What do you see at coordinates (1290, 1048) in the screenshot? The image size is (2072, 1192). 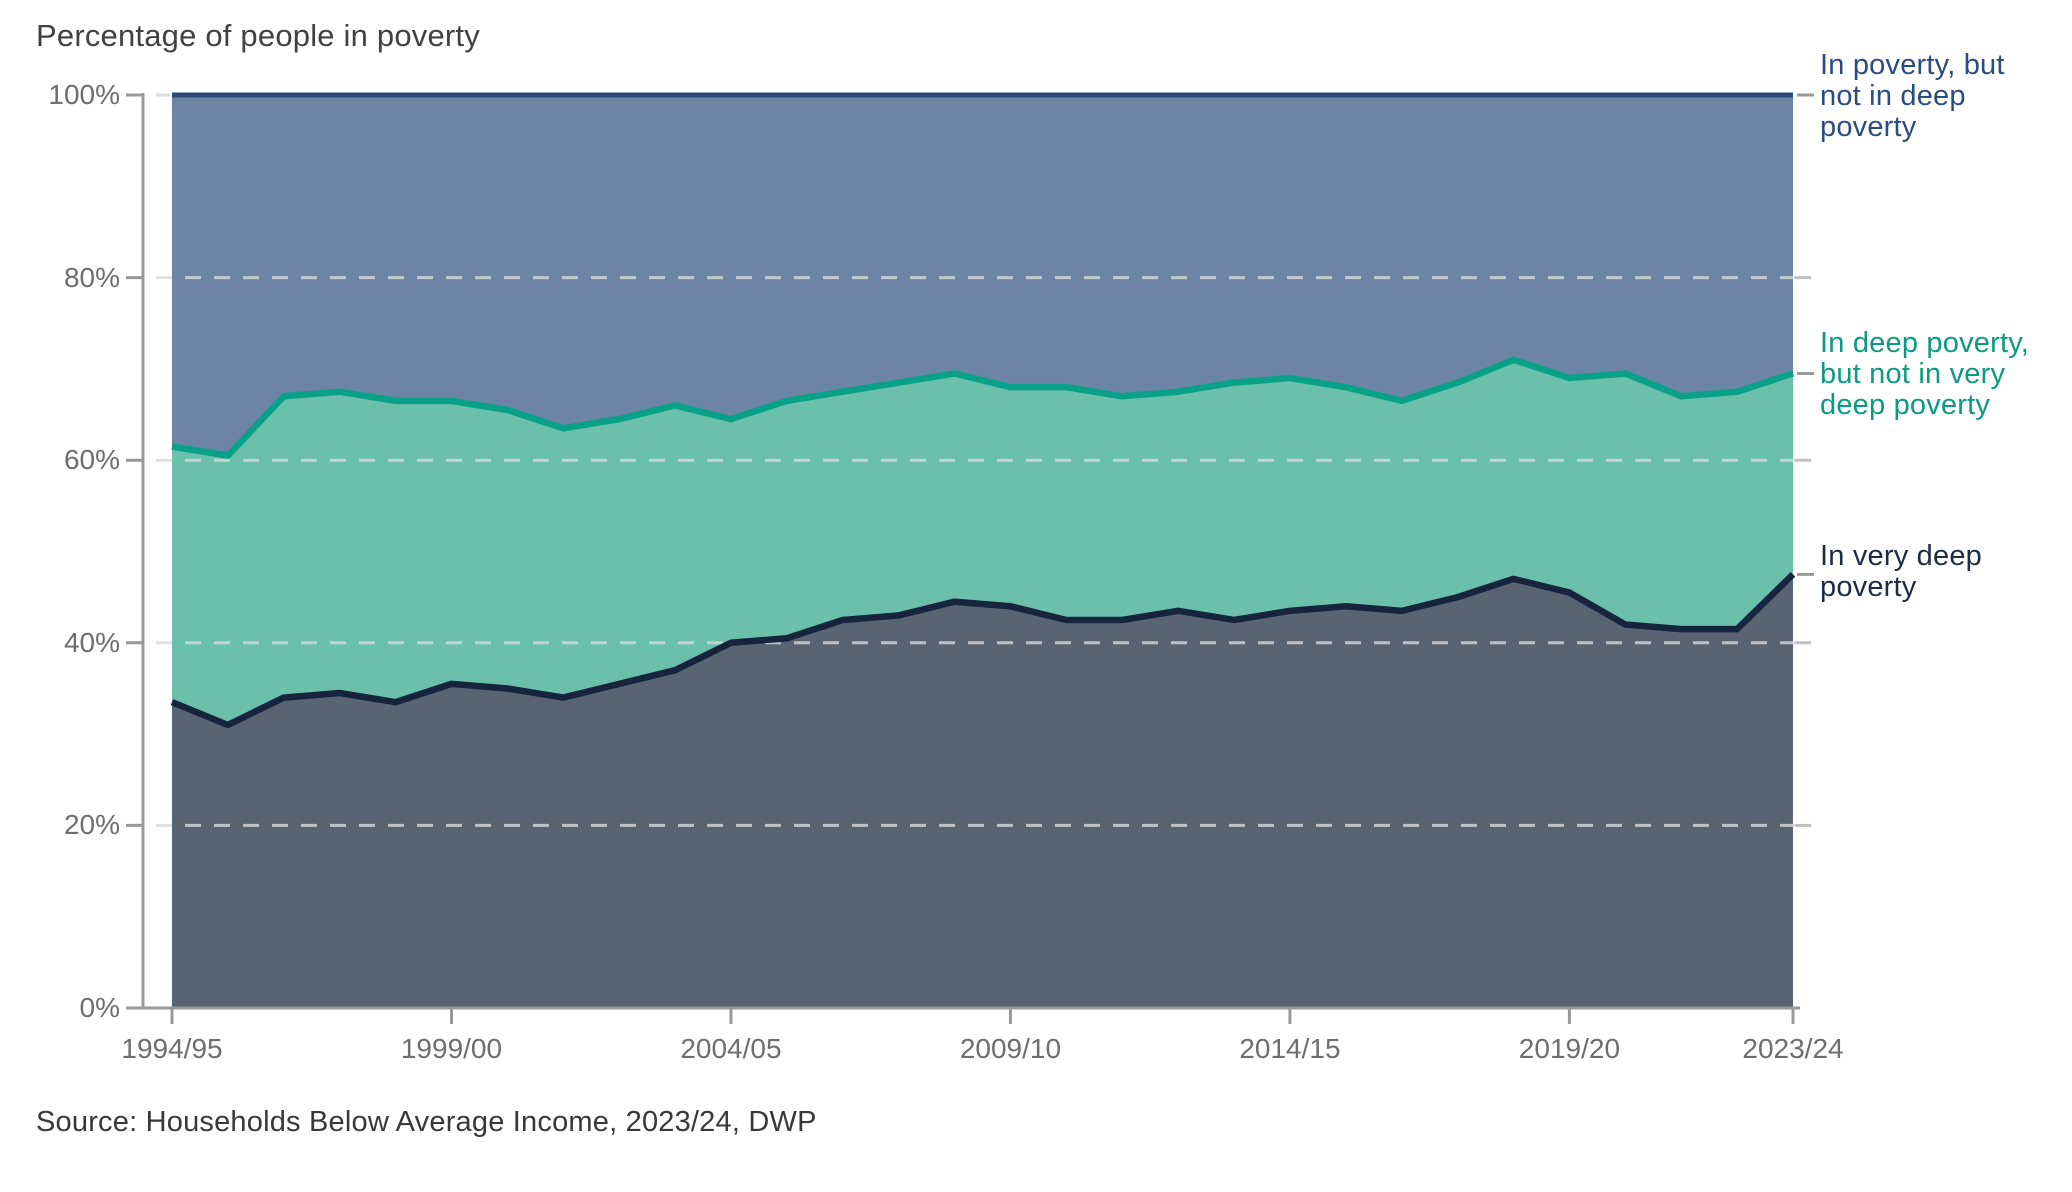 I see `x-axis-label-2014/15: 2014/15` at bounding box center [1290, 1048].